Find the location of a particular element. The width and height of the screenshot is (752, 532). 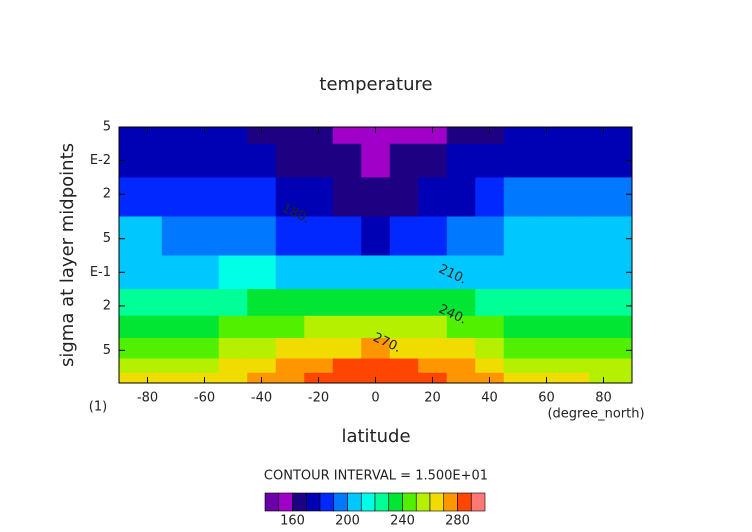

x-axis-label: latitude is located at coordinates (375, 436).